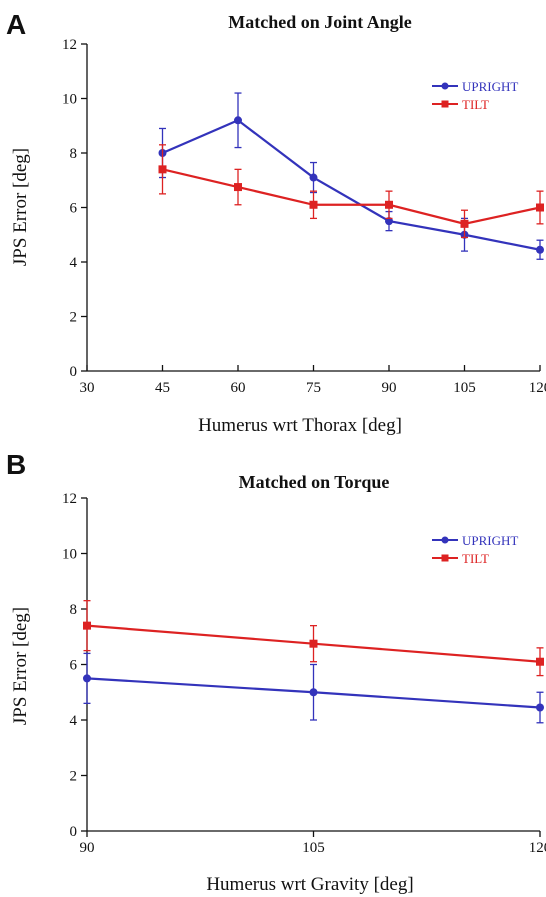 This screenshot has width=546, height=897. I want to click on y-tick-label-b: 2, so click(74, 777).